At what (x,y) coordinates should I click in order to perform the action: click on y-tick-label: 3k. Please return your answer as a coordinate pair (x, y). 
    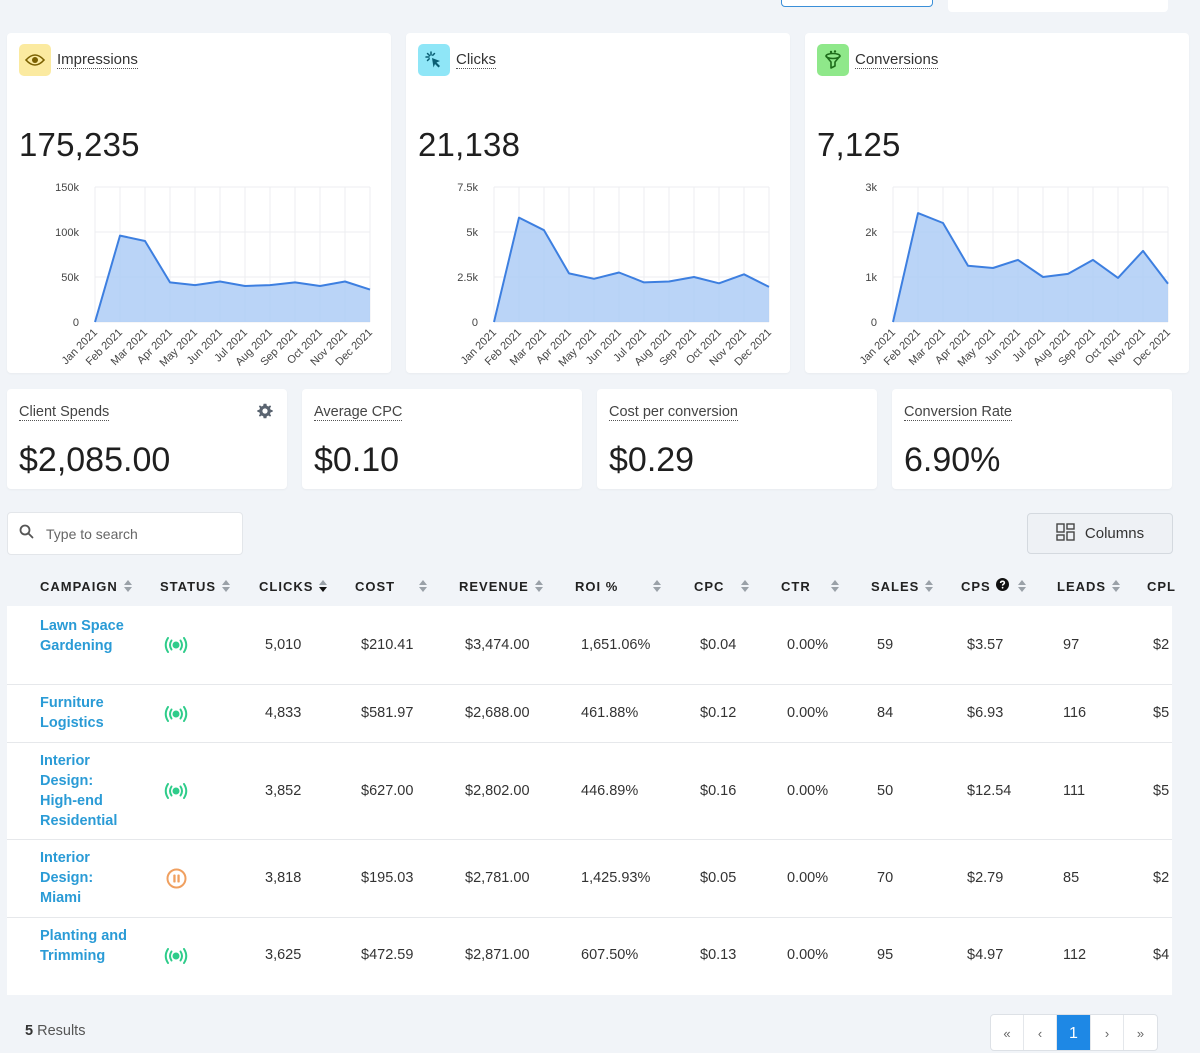
    Looking at the image, I should click on (871, 188).